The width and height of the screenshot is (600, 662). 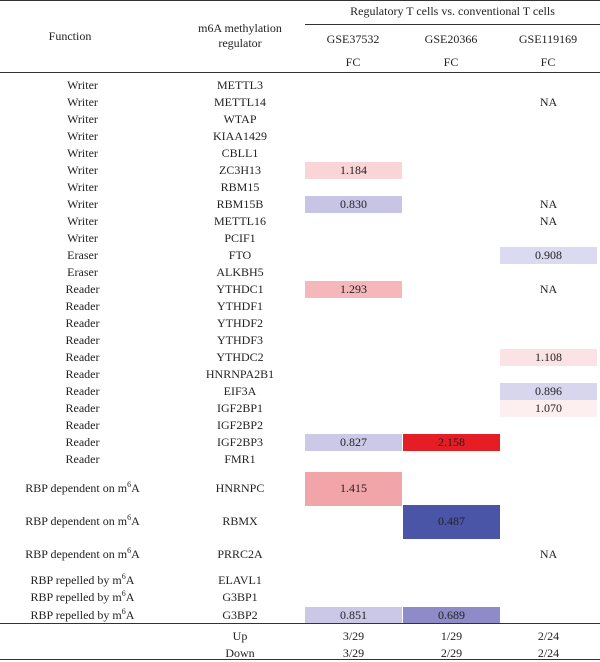 What do you see at coordinates (548, 62) in the screenshot?
I see `metric-3-header: FC` at bounding box center [548, 62].